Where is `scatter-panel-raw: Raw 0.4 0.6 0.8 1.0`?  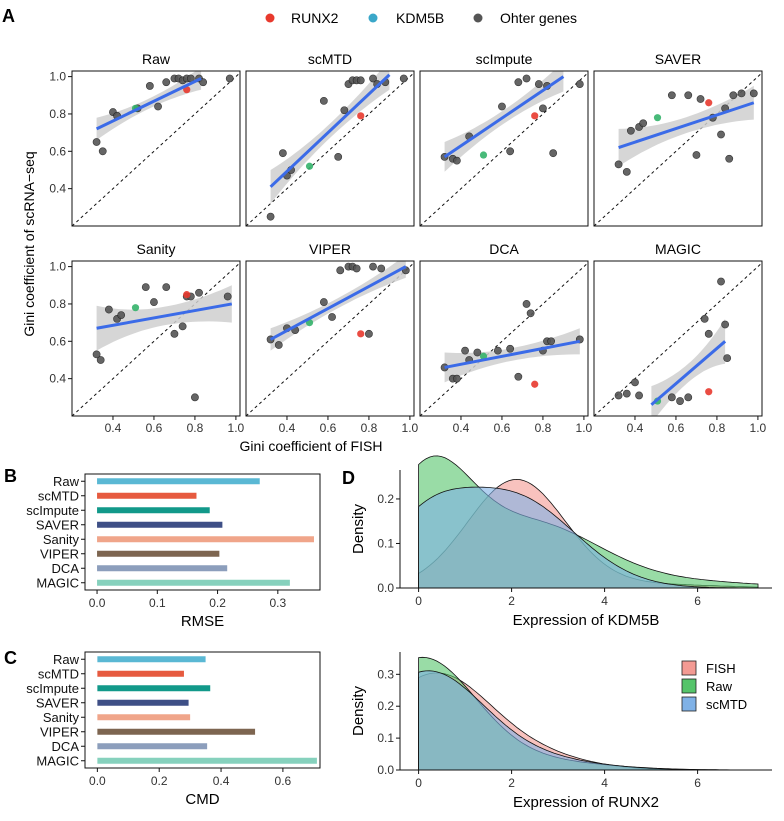 scatter-panel-raw: Raw 0.4 0.6 0.8 1.0 is located at coordinates (145, 139).